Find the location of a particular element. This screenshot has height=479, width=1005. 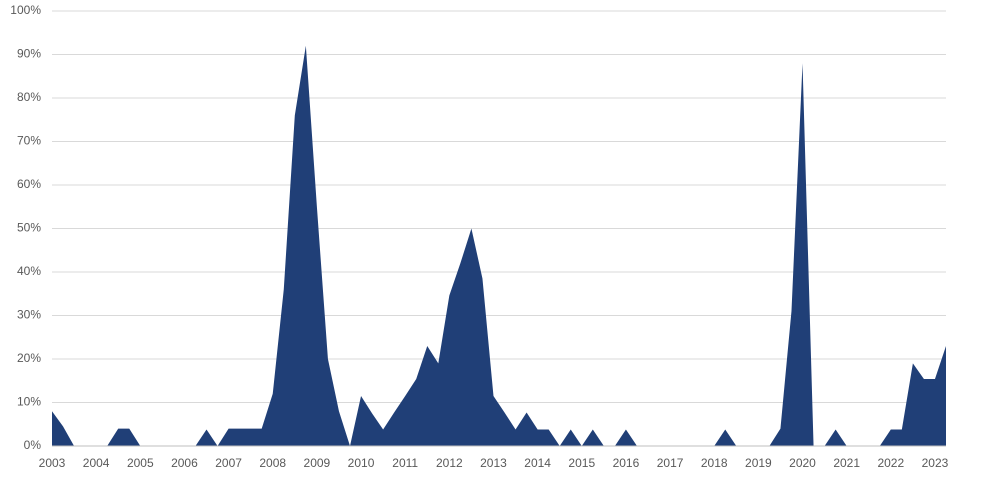

x-tick-label: 2015 is located at coordinates (581, 463).